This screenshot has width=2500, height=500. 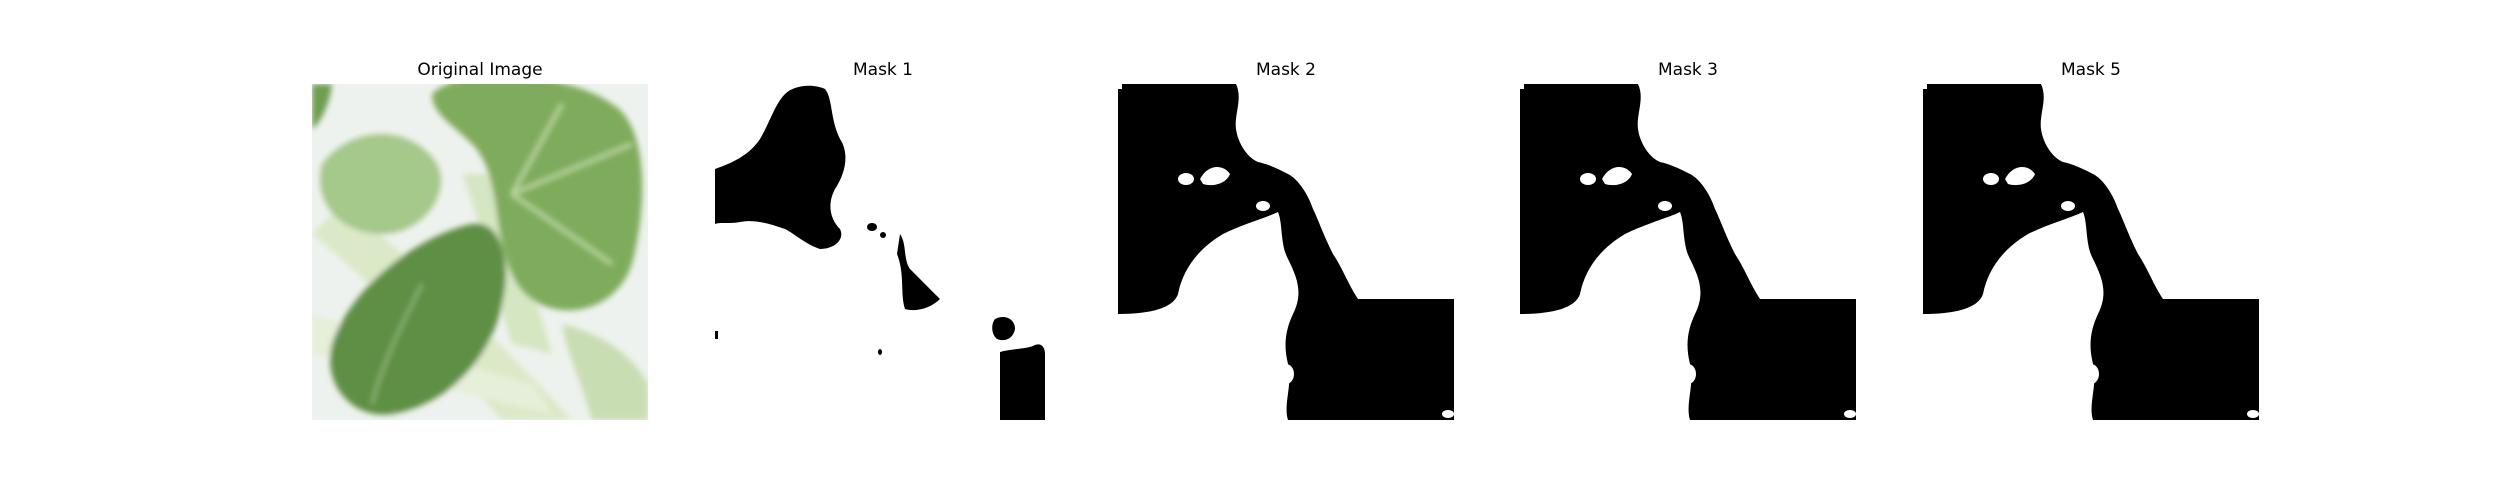 What do you see at coordinates (2090, 70) in the screenshot?
I see `panel-title: Mask 5` at bounding box center [2090, 70].